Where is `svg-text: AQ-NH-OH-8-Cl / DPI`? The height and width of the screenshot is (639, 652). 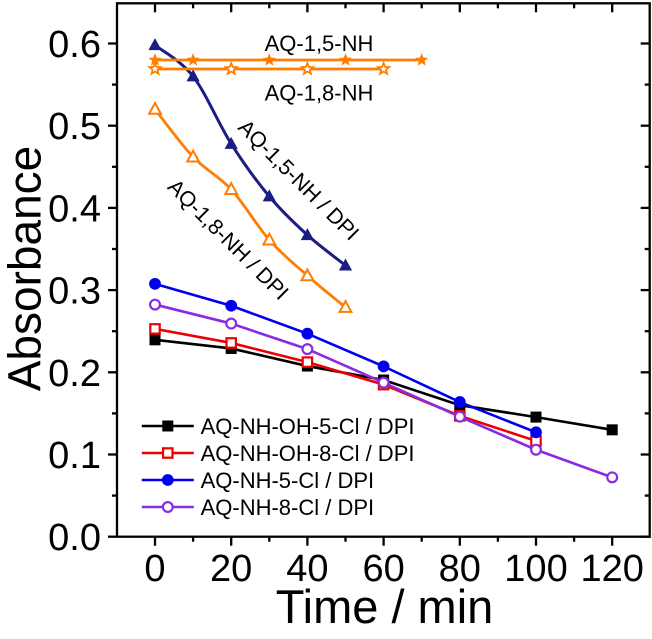
svg-text: AQ-NH-OH-8-Cl / DPI is located at coordinates (308, 453).